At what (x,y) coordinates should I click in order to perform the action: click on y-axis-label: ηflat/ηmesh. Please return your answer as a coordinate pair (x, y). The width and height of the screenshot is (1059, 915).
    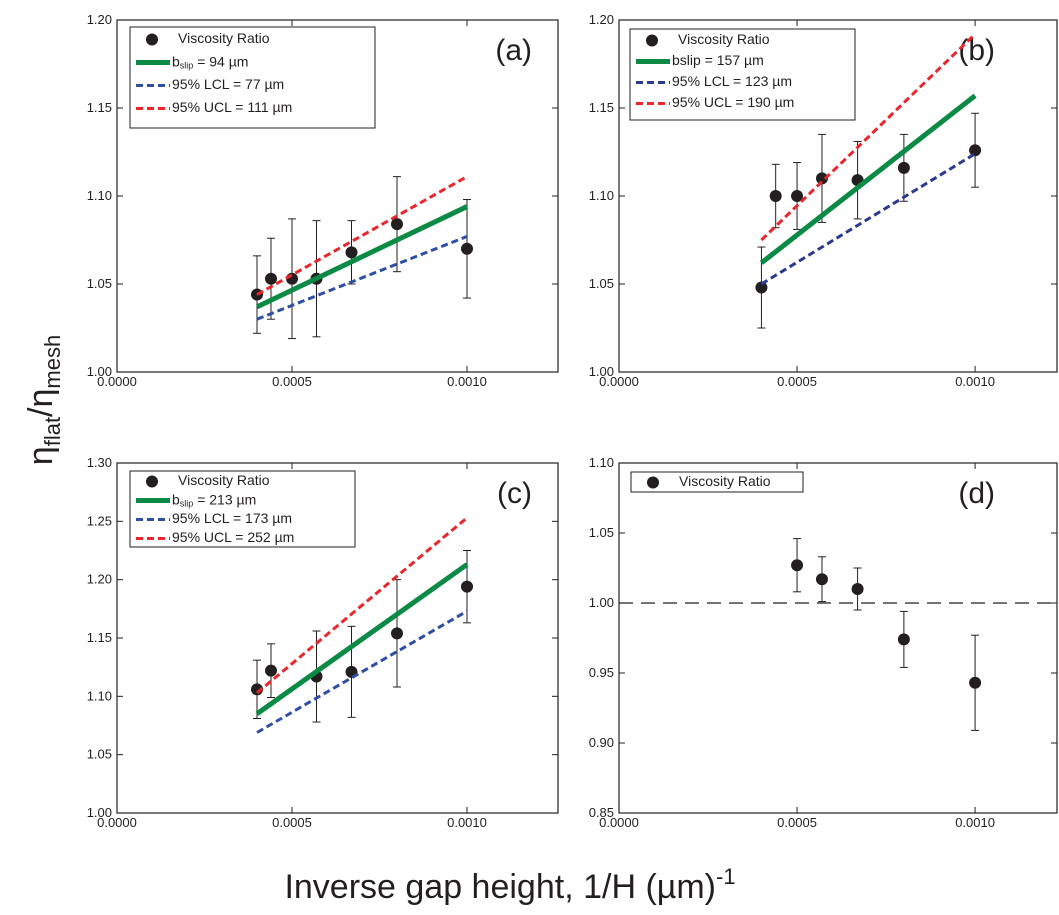
    Looking at the image, I should click on (43, 400).